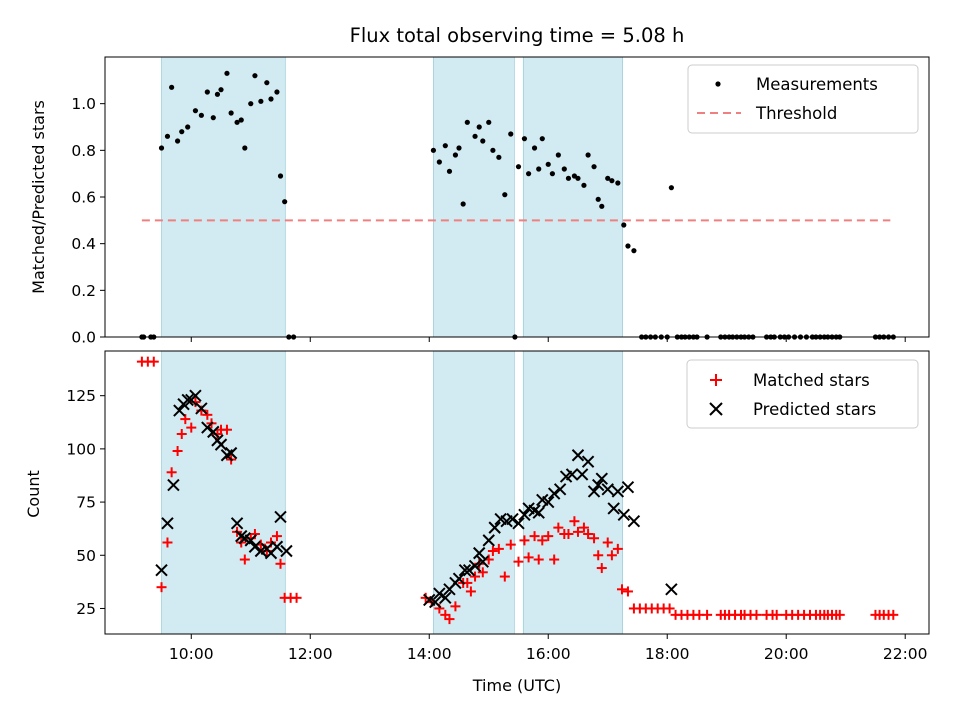 The height and width of the screenshot is (720, 960). I want to click on bottom-legend: Matched stars Predicted stars, so click(802, 394).